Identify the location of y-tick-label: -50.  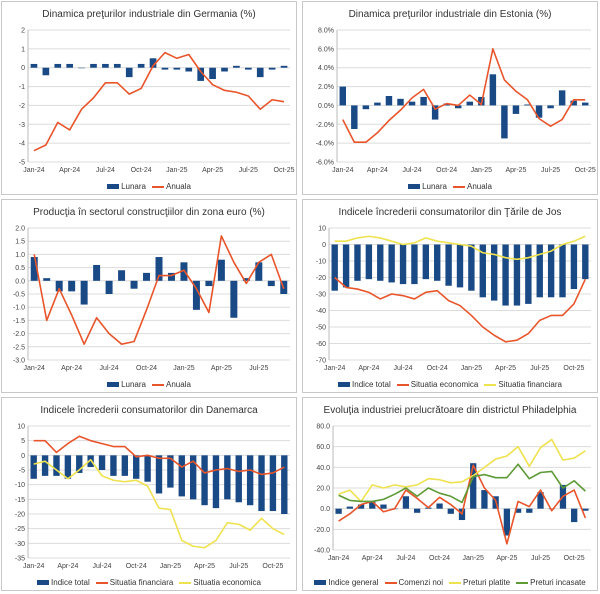
(321, 328).